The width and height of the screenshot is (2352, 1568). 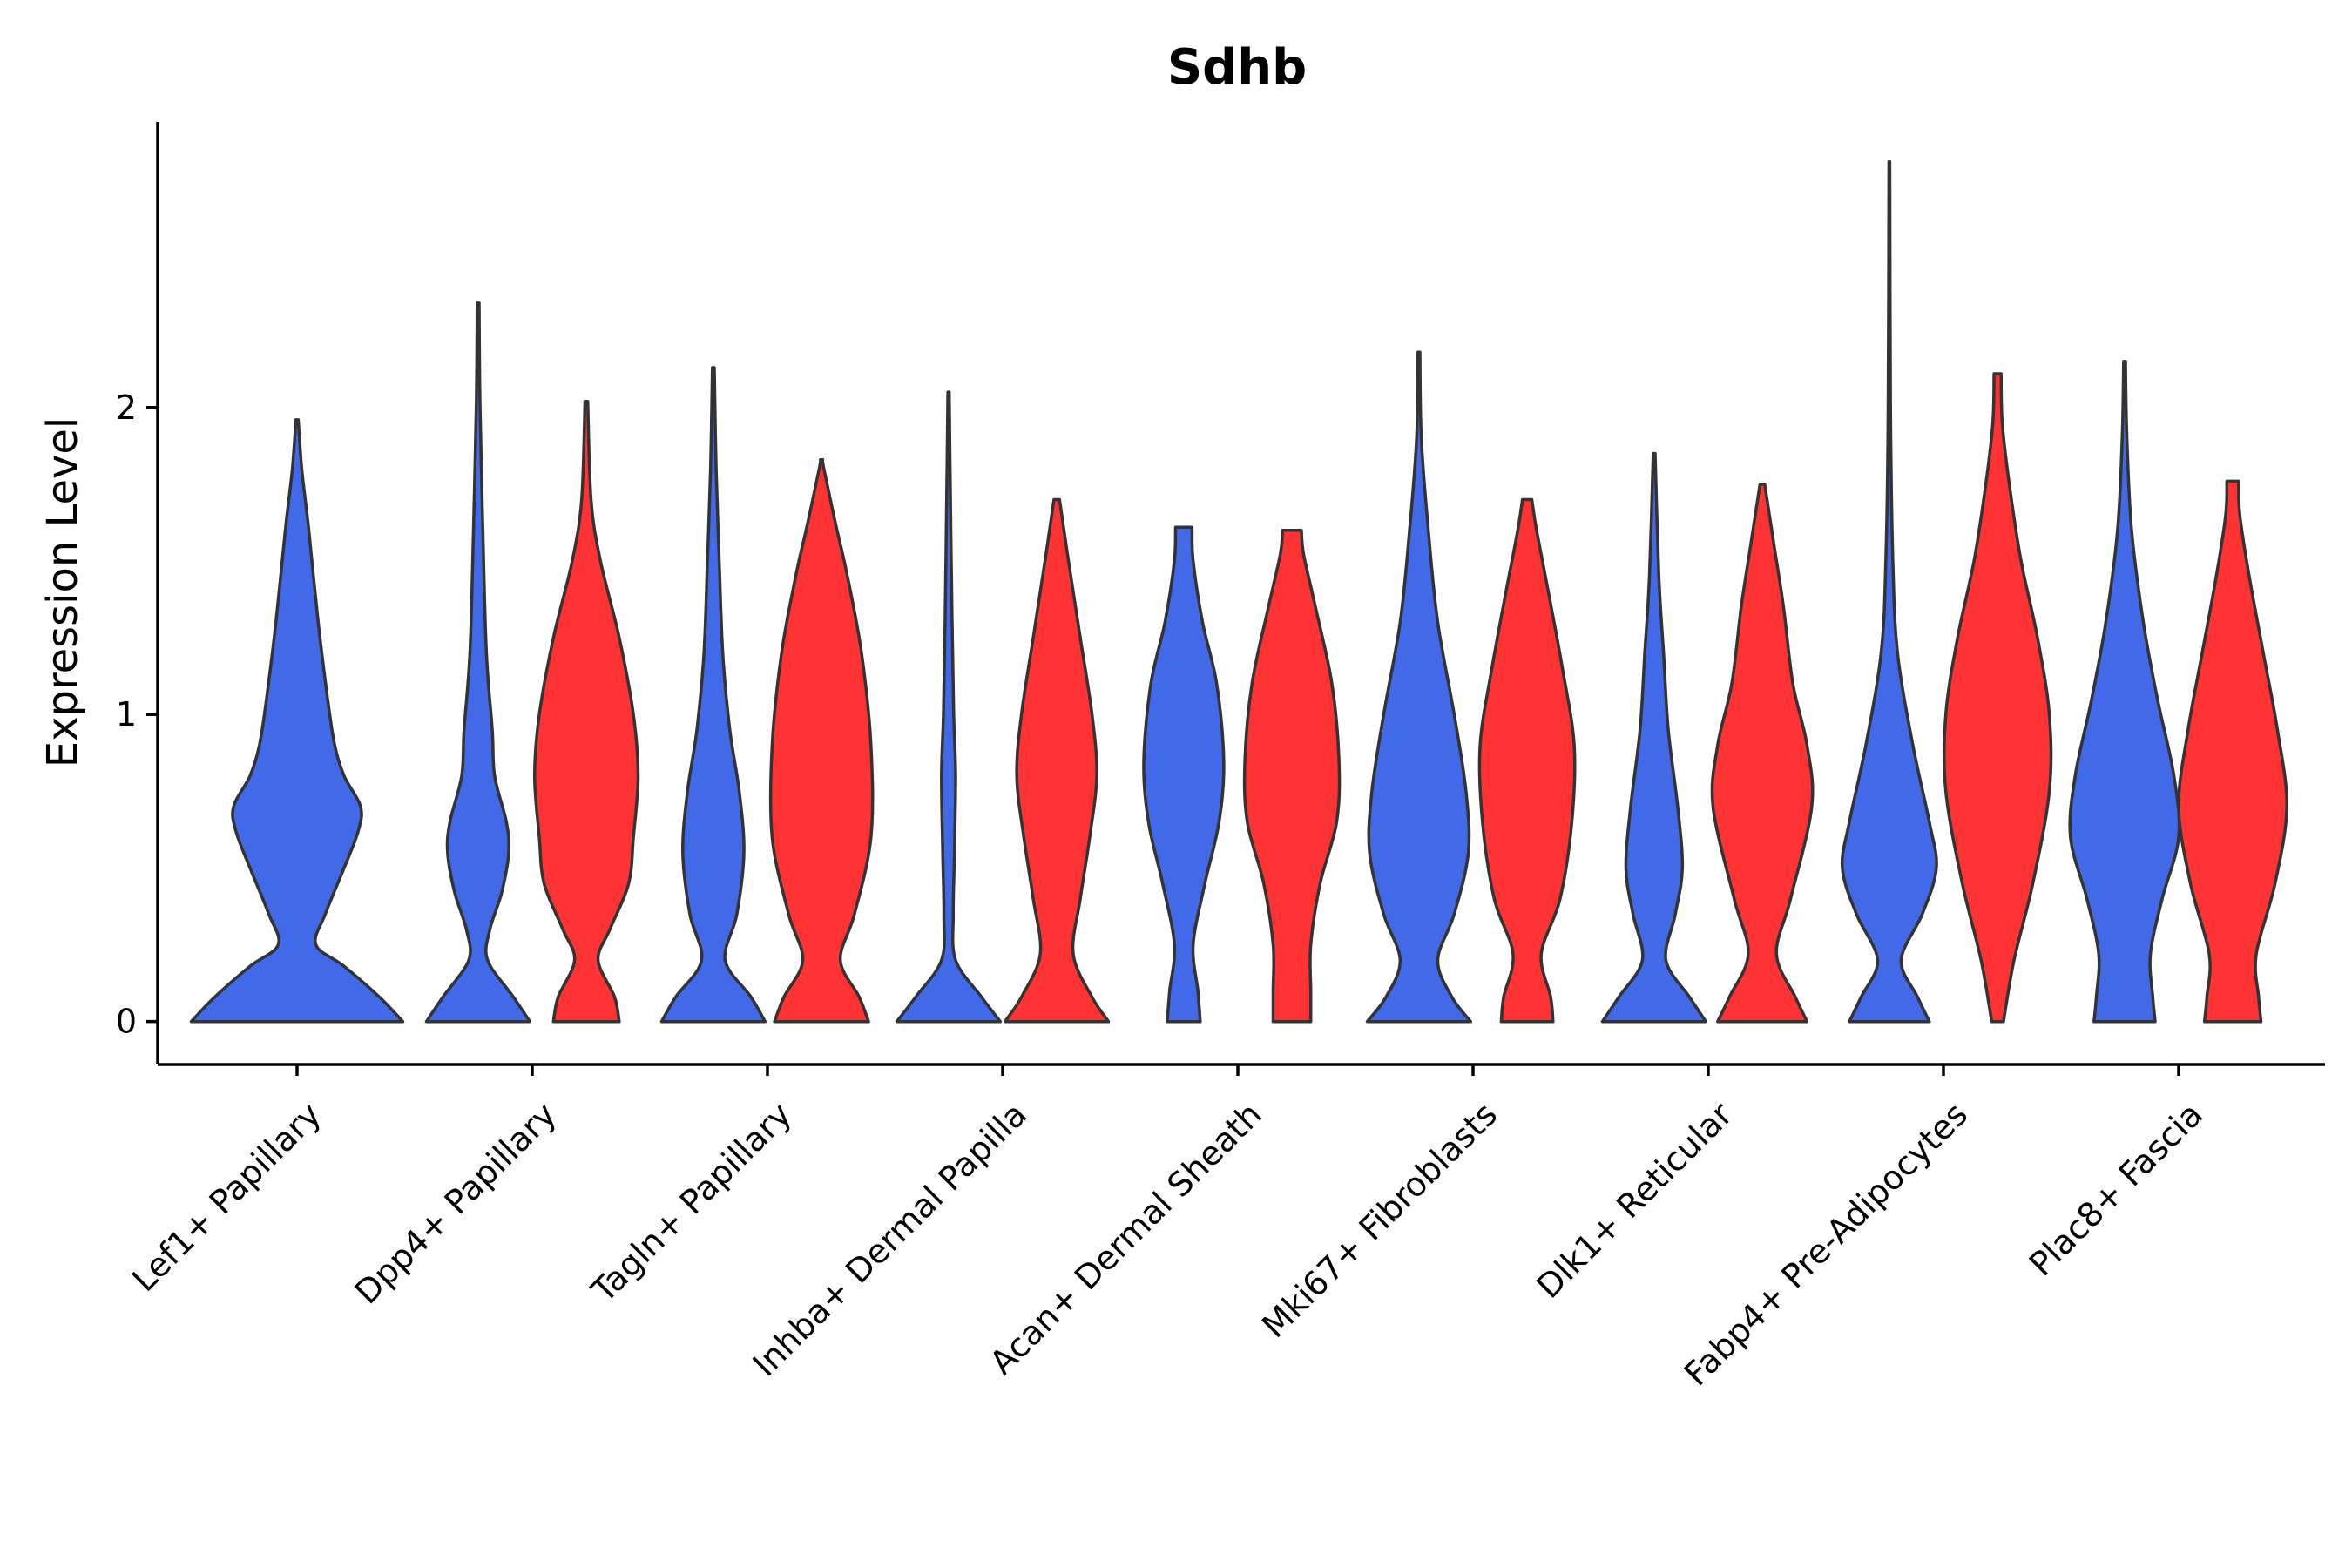 What do you see at coordinates (1634, 1201) in the screenshot?
I see `x-tick-label: Dlk1+ Reticular` at bounding box center [1634, 1201].